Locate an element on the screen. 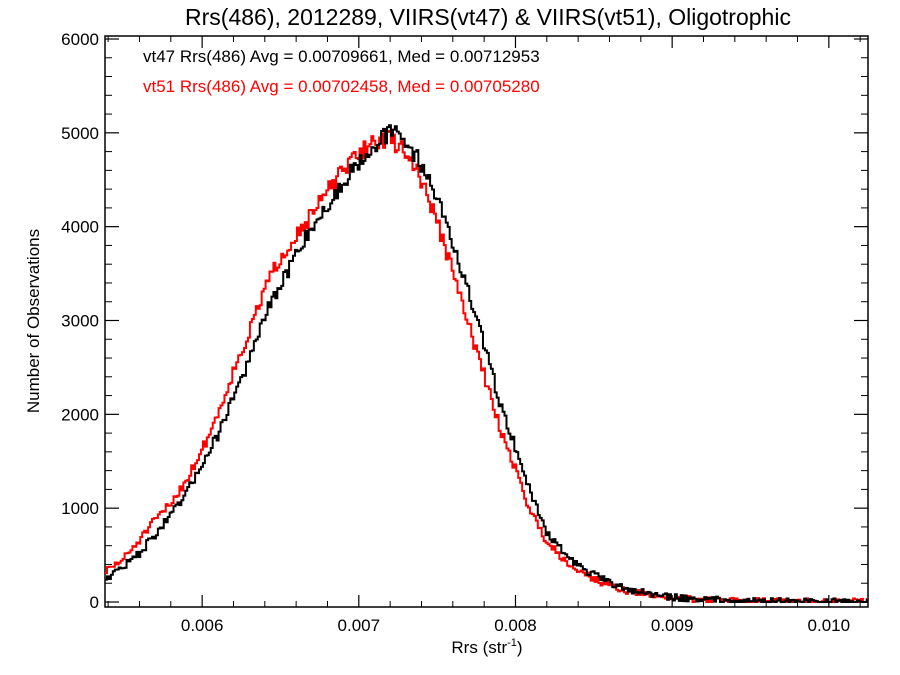 This screenshot has height=675, width=900. y-axis-label: Number of Observations is located at coordinates (33, 321).